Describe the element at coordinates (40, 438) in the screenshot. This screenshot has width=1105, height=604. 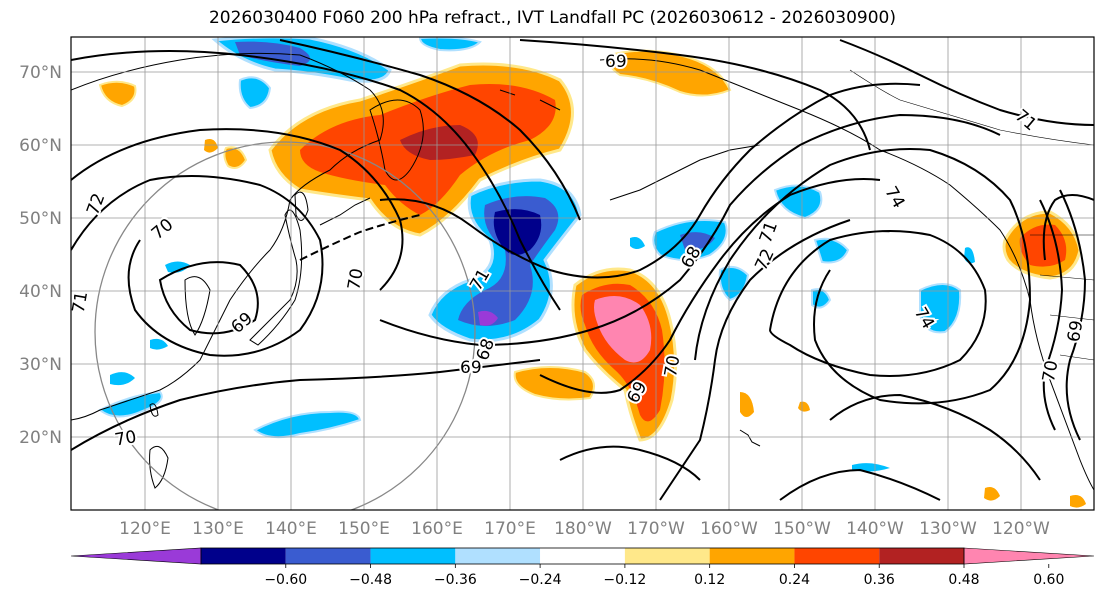
I see `latitude-label: 20°N` at that location.